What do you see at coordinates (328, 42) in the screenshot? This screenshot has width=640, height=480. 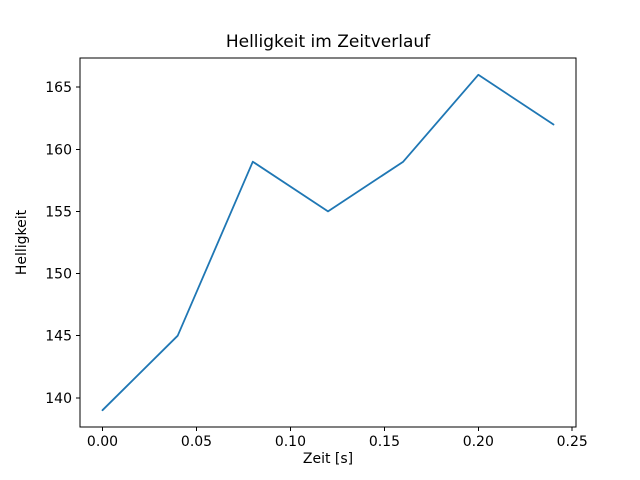 I see `chart-title: Helligkeit im Zeitverlauf` at bounding box center [328, 42].